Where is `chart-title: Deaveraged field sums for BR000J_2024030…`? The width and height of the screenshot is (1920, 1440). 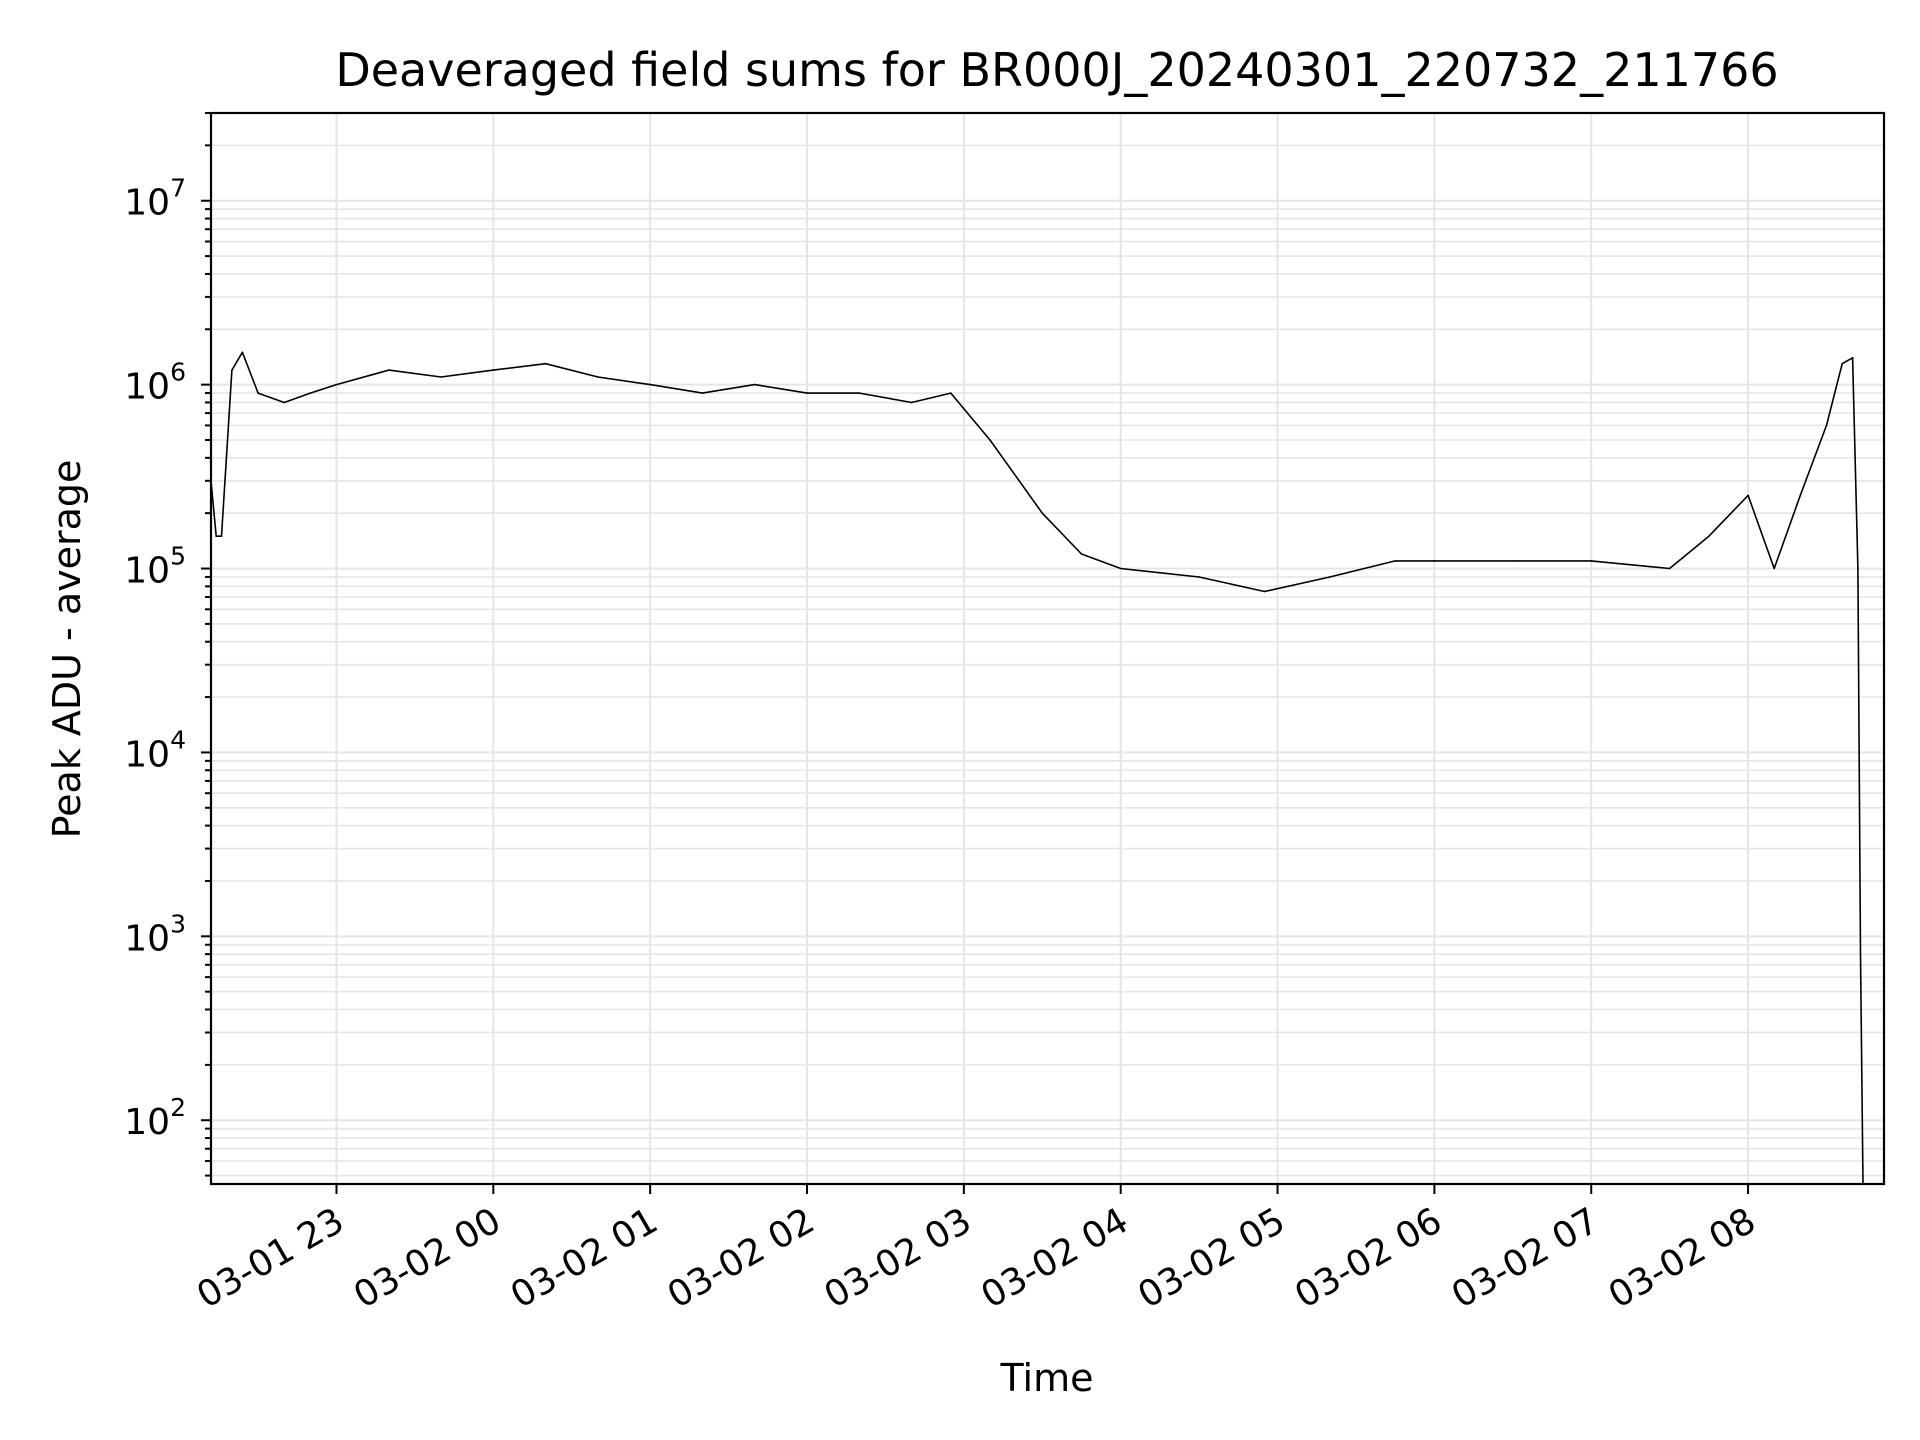 chart-title: Deaveraged field sums for BR000J_2024030… is located at coordinates (1056, 70).